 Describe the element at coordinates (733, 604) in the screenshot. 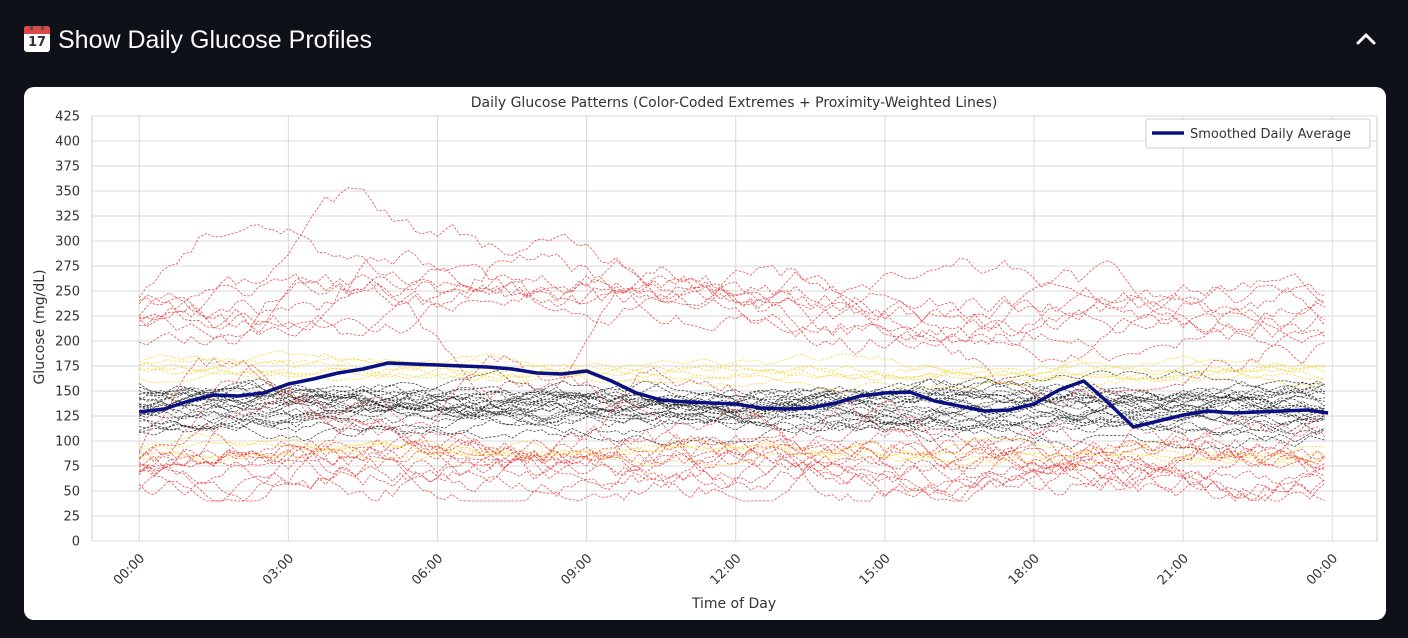

I see `x-axis-label: Time of Day` at that location.